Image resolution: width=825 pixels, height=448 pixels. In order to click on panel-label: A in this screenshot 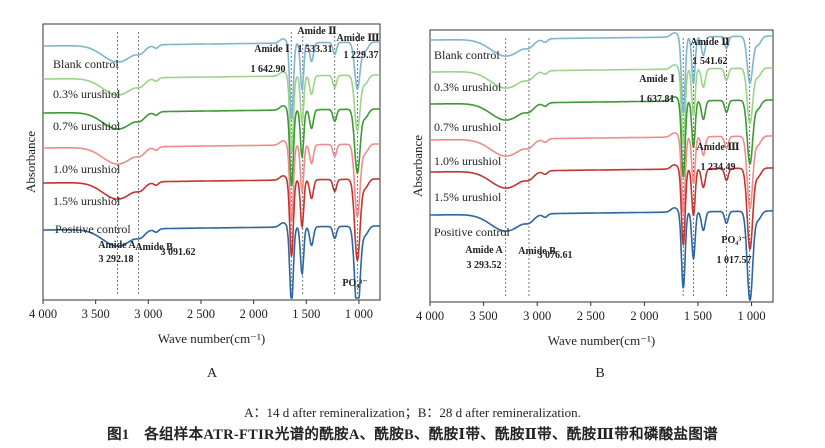, I will do `click(212, 373)`.